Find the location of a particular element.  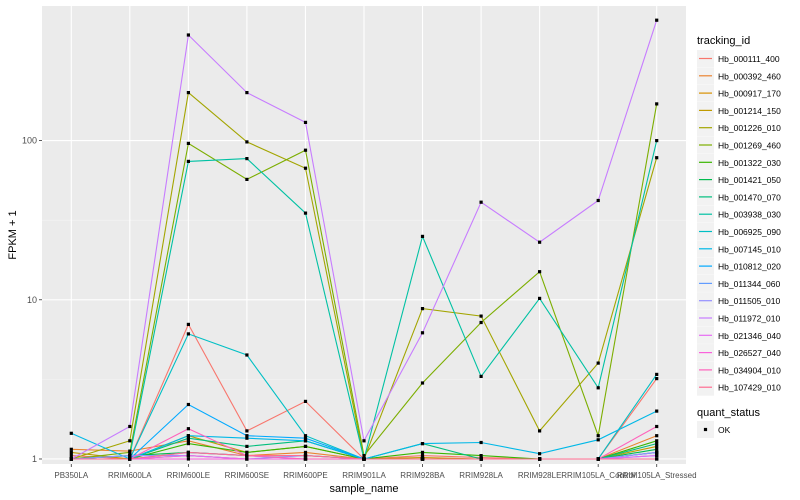

legend-label: Hb_001470_070 is located at coordinates (749, 197).